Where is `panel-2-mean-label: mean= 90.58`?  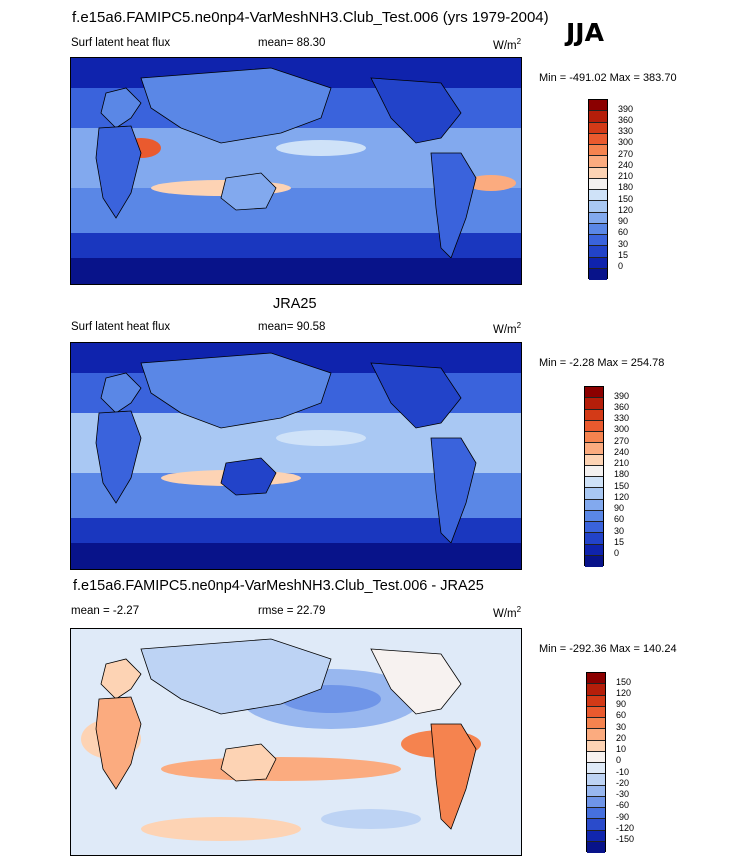 panel-2-mean-label: mean= 90.58 is located at coordinates (292, 327).